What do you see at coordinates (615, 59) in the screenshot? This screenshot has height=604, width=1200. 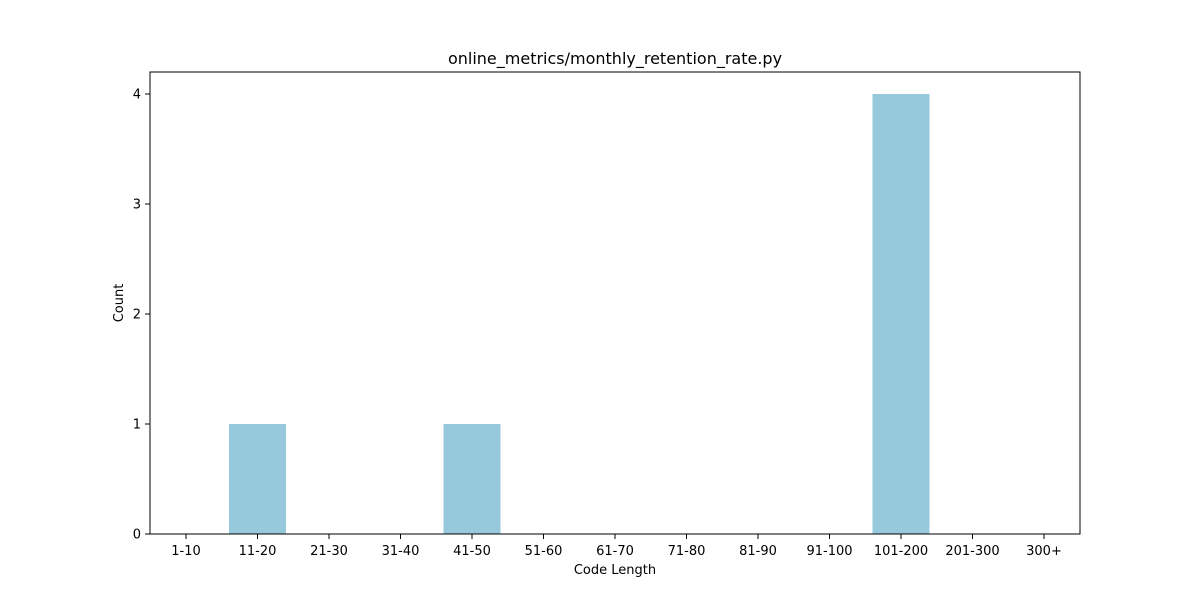 I see `chart-title: online_metrics/monthly_retention_rate.py` at bounding box center [615, 59].